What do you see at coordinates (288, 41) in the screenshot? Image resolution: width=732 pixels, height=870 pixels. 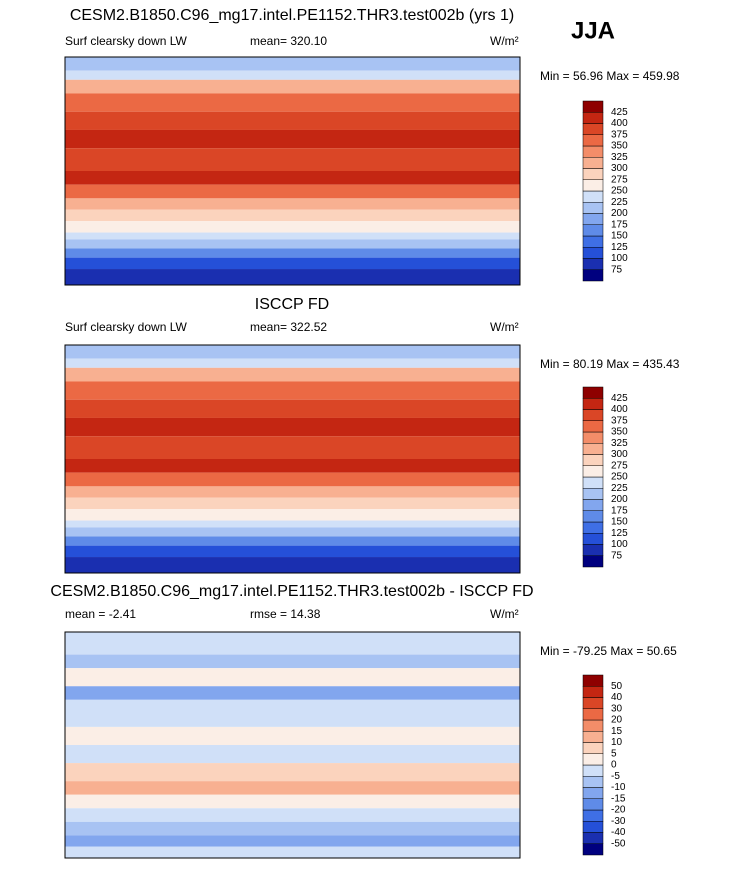 I see `panel-center-label: mean= 320.10` at bounding box center [288, 41].